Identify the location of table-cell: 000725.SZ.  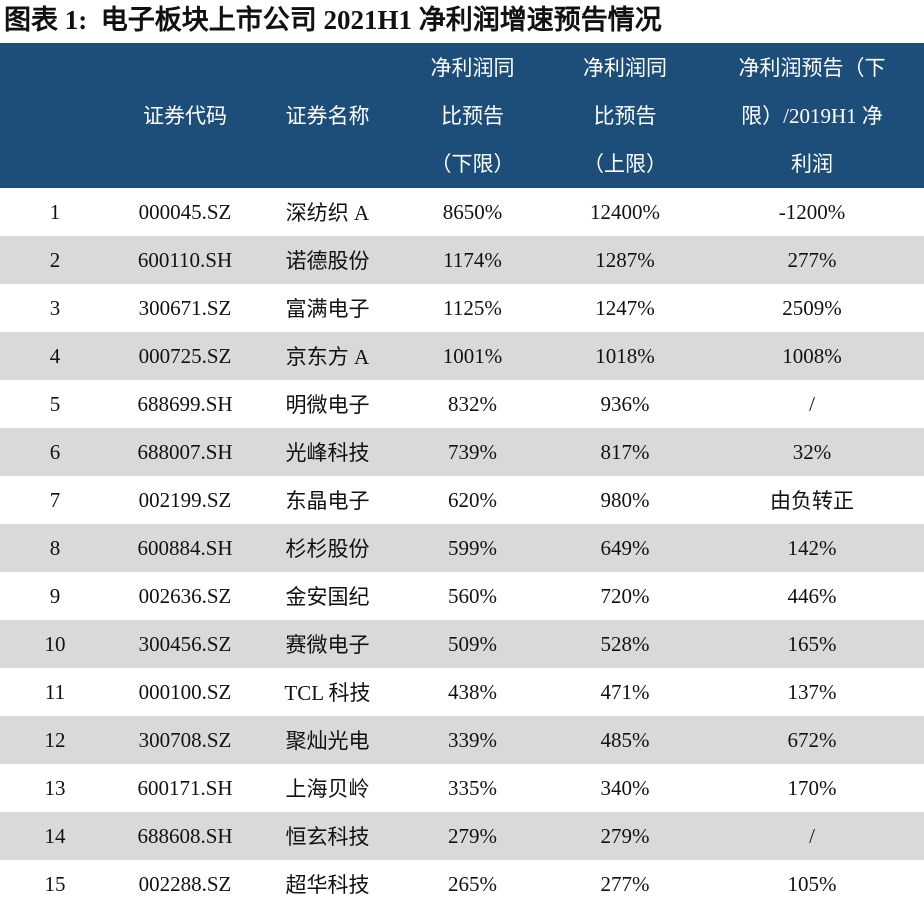
(185, 356).